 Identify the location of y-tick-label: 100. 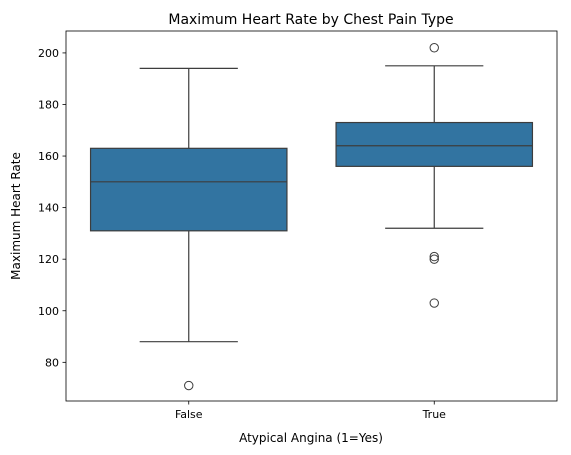
(48, 311).